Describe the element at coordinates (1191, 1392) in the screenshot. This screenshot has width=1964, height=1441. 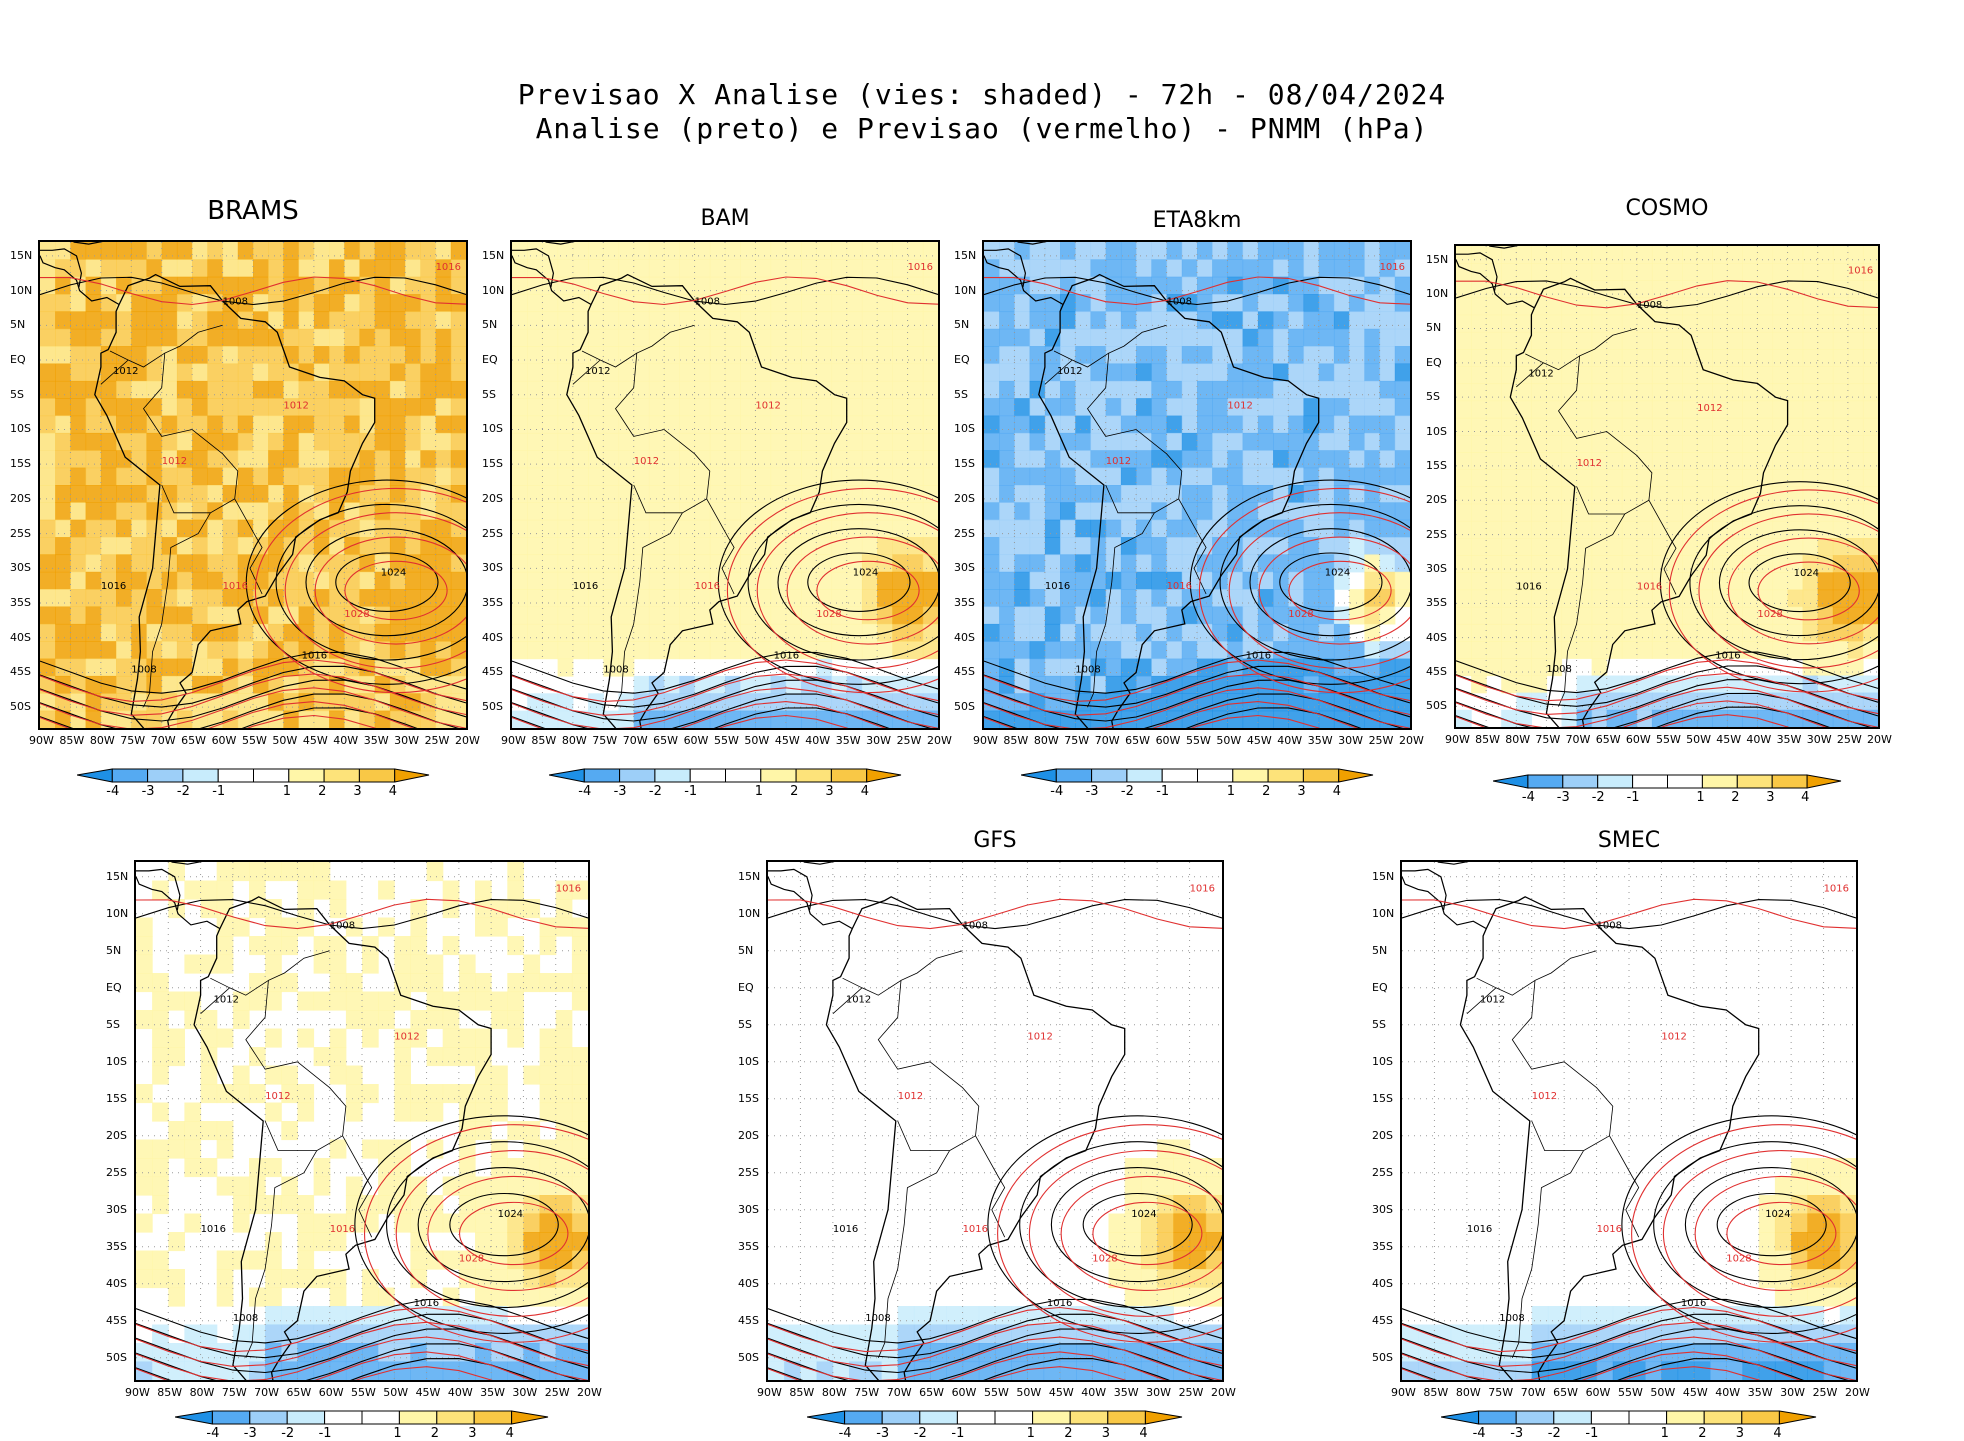
I see `lon-tick-label: 25W` at that location.